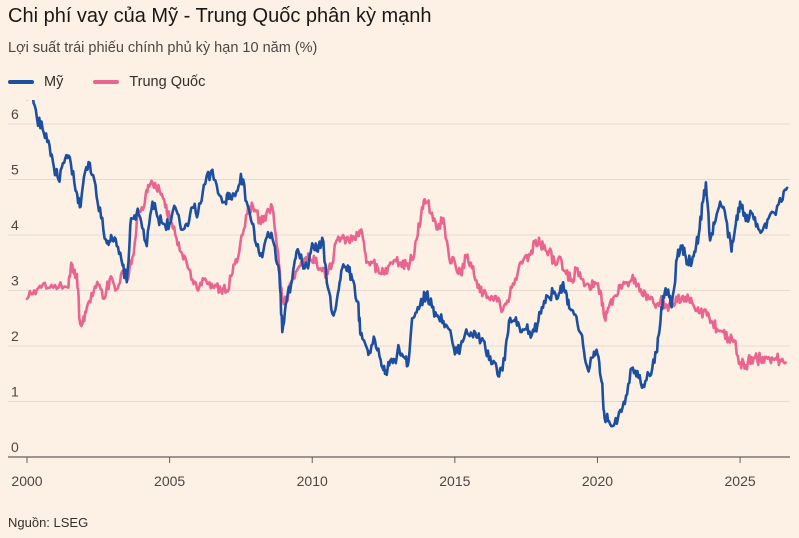 The image size is (799, 538). I want to click on legend-item-china: Trung Quốc, so click(149, 82).